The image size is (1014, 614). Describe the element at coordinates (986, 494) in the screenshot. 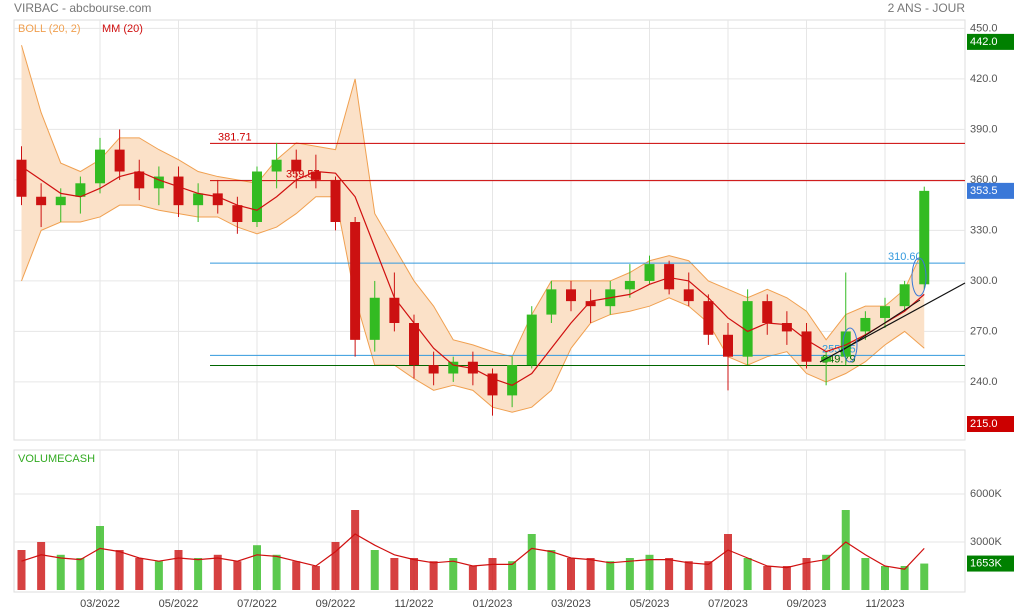

I see `y-tick-label: 6000K` at that location.